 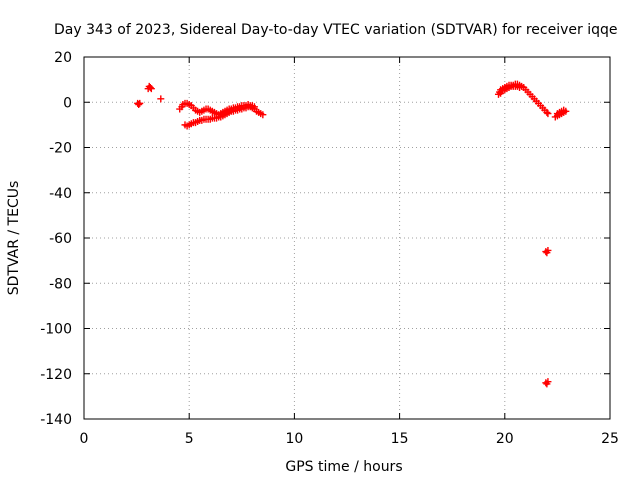 I want to click on x-tick-label: 20, so click(x=505, y=439).